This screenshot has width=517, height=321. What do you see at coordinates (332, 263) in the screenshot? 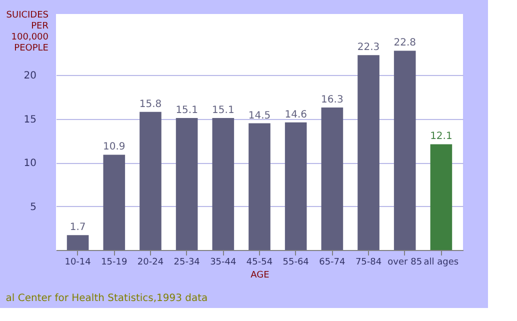
I see `x-tick-label: 65-74` at bounding box center [332, 263].